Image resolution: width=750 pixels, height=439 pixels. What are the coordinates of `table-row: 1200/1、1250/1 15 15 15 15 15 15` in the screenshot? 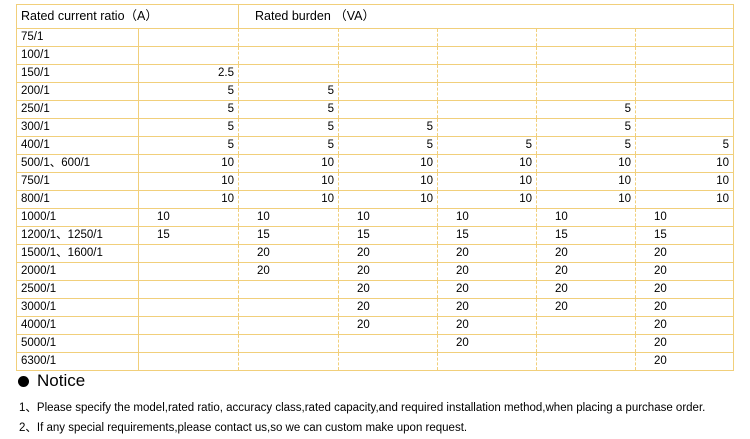 It's located at (375, 235).